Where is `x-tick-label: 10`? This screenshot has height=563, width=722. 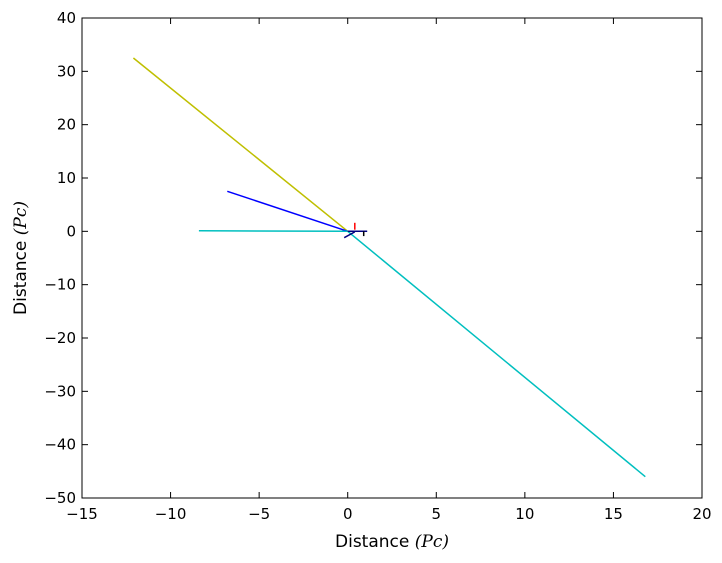
x-tick-label: 10 is located at coordinates (524, 514).